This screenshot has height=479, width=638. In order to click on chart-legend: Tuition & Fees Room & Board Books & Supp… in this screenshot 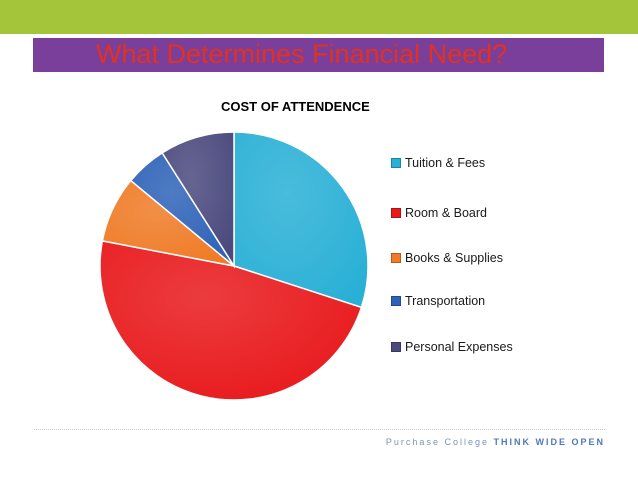, I will do `click(491, 259)`.